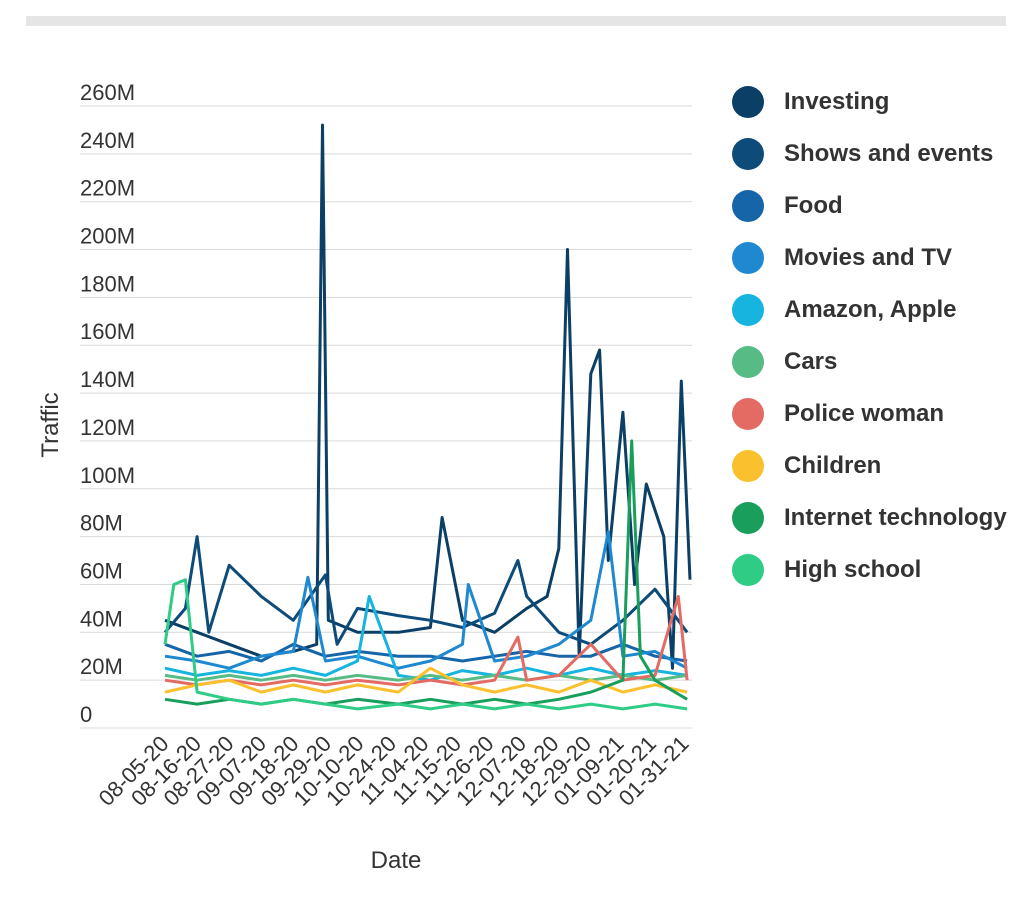 This screenshot has width=1030, height=910. I want to click on legend-item: High school, so click(877, 570).